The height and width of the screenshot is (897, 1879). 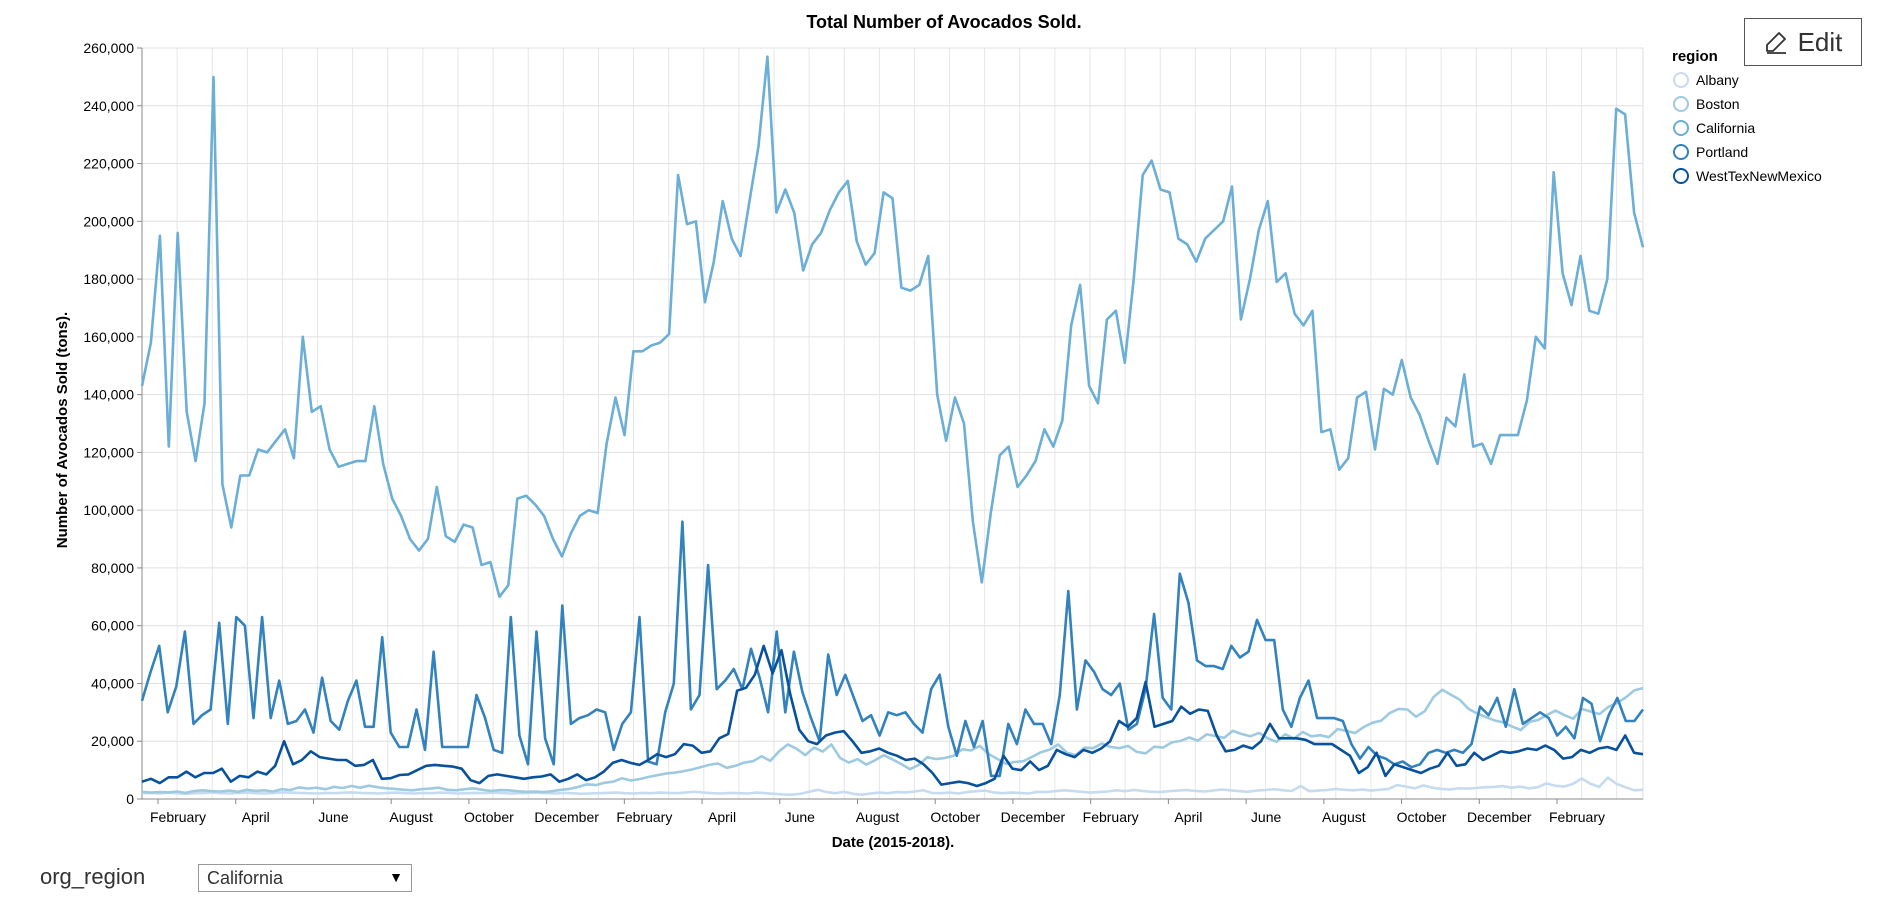 I want to click on legend-label: Portland, so click(x=1722, y=152).